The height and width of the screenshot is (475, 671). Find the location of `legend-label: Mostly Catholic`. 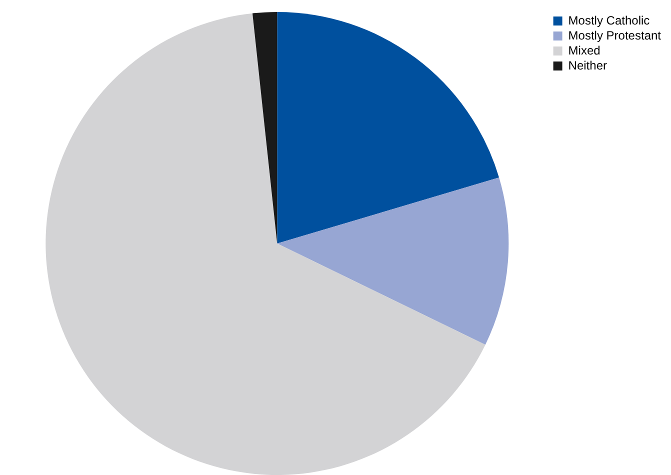

legend-label: Mostly Catholic is located at coordinates (609, 20).